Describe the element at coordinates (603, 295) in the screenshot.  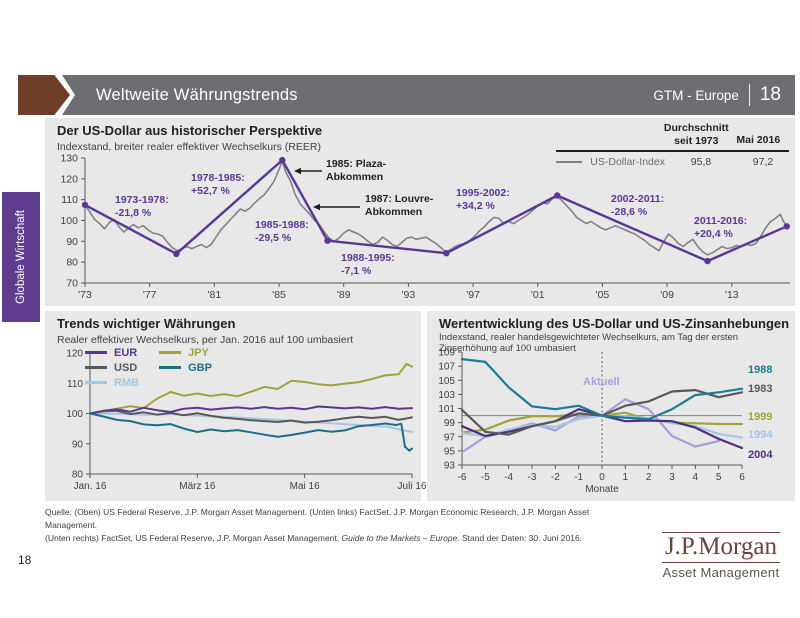
I see `svg-text: '05` at that location.